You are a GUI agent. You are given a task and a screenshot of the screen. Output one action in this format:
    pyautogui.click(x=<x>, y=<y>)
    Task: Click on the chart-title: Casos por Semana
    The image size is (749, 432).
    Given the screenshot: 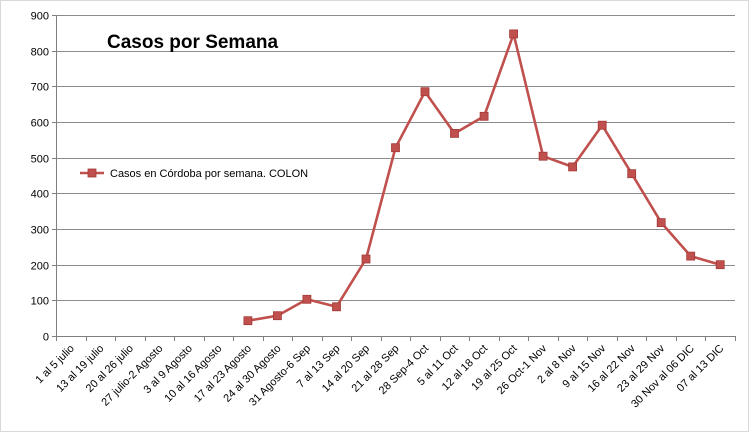 What is the action you would take?
    pyautogui.click(x=192, y=42)
    